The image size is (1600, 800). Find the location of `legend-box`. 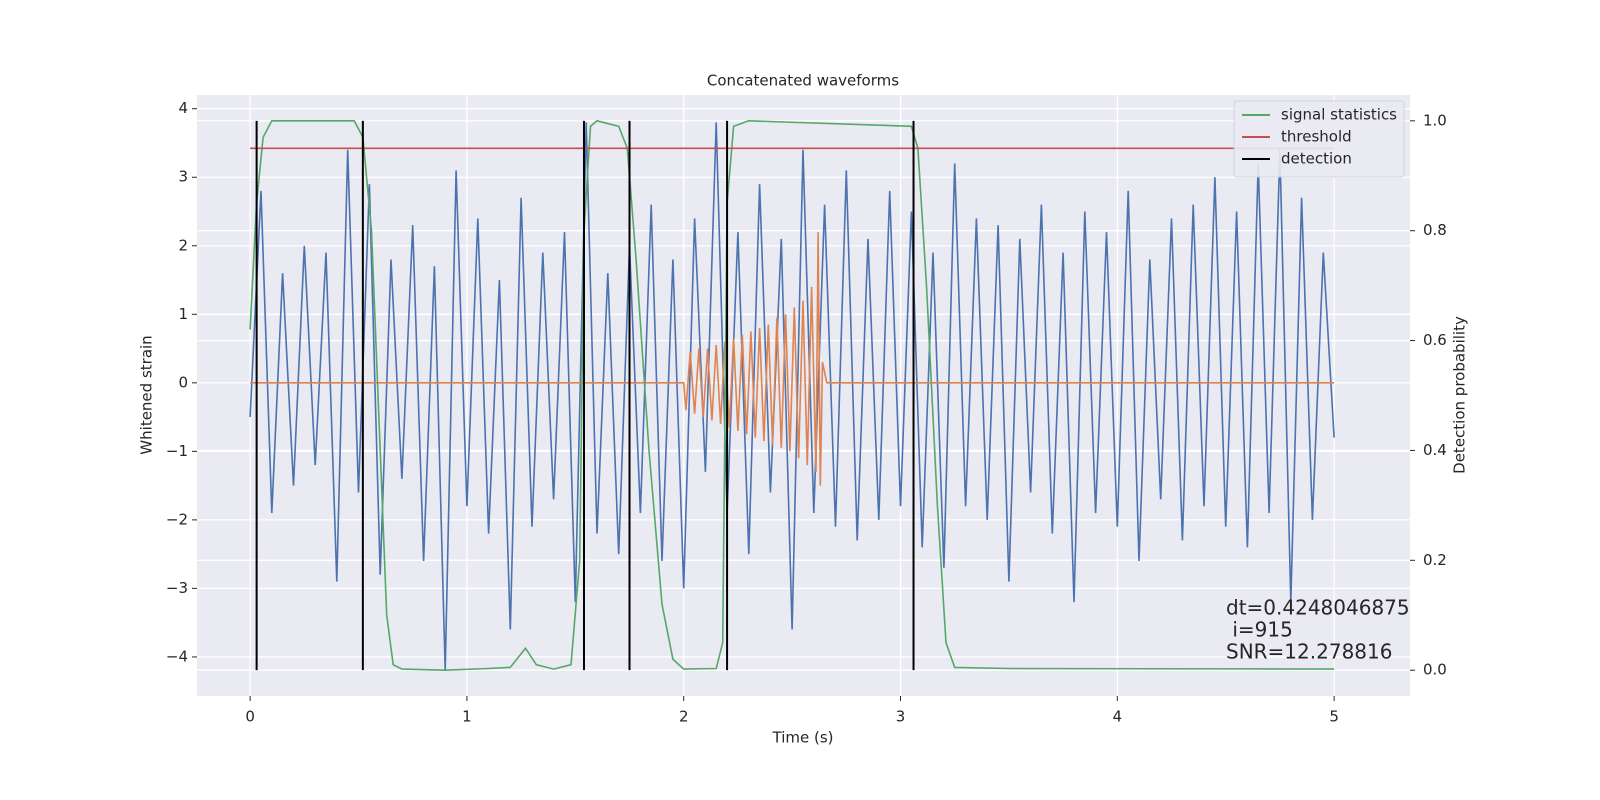

legend-box is located at coordinates (1319, 139).